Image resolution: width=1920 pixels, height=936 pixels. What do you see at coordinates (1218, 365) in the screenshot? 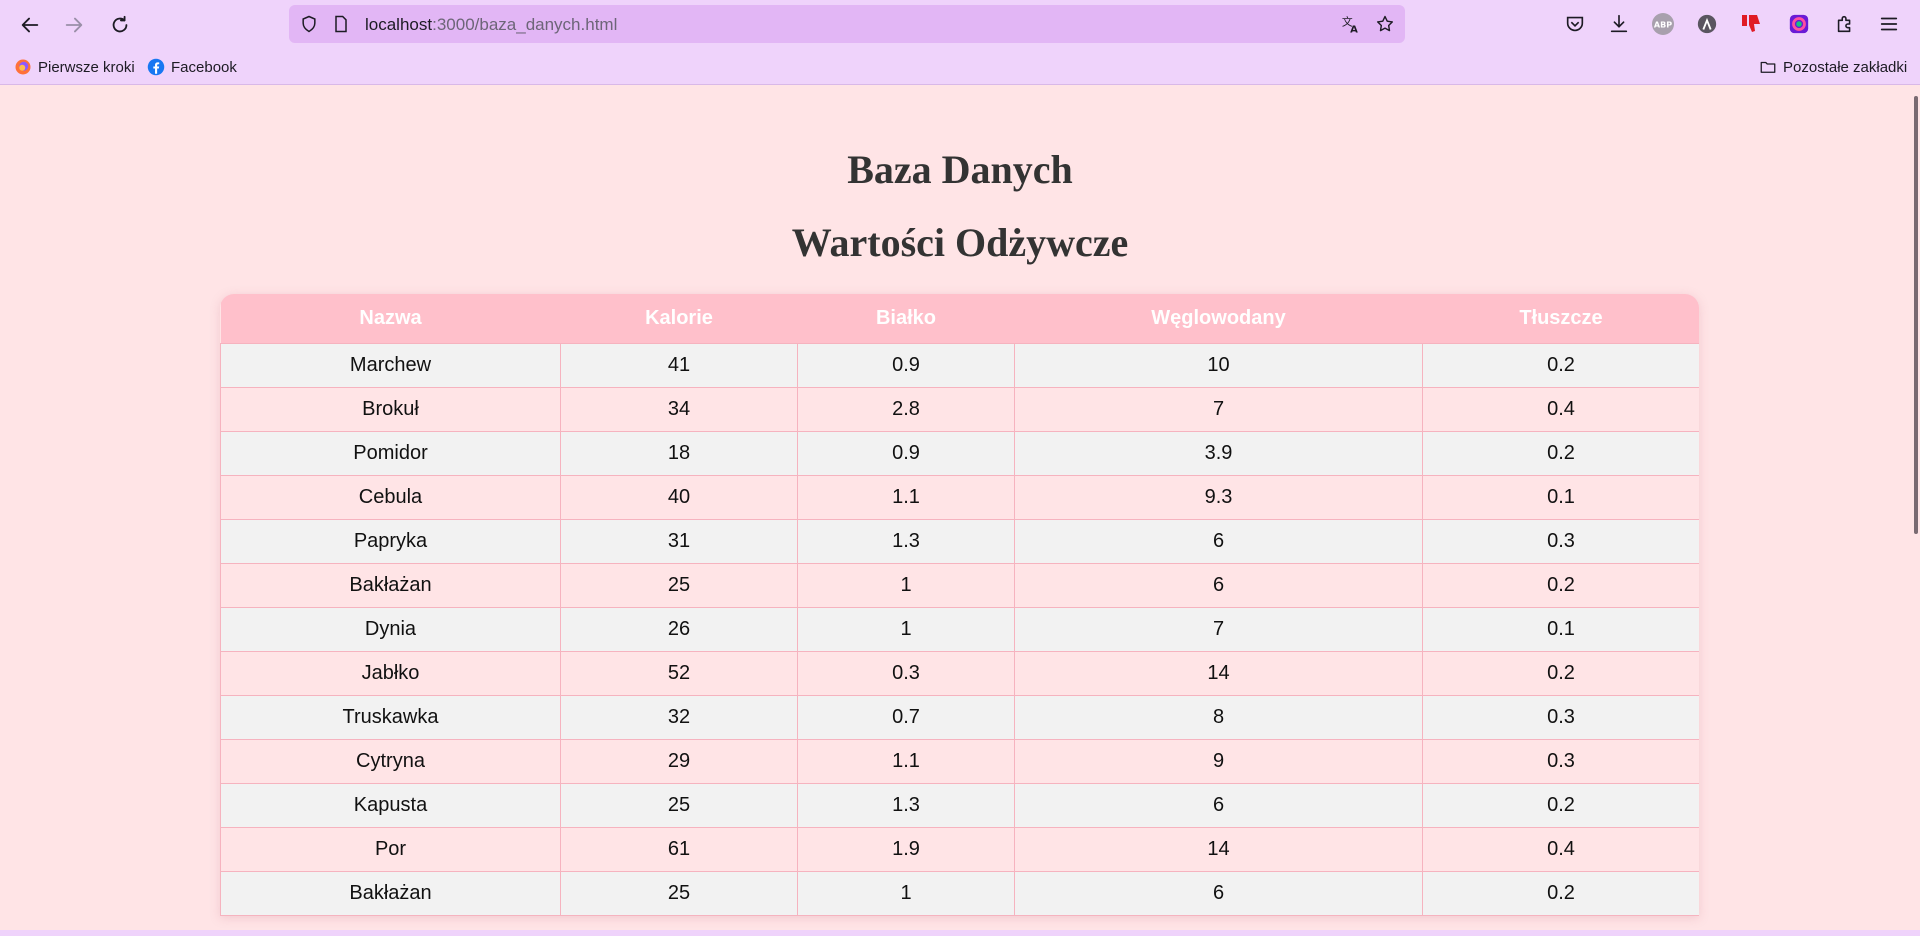
I see `table-cell: 10` at bounding box center [1218, 365].